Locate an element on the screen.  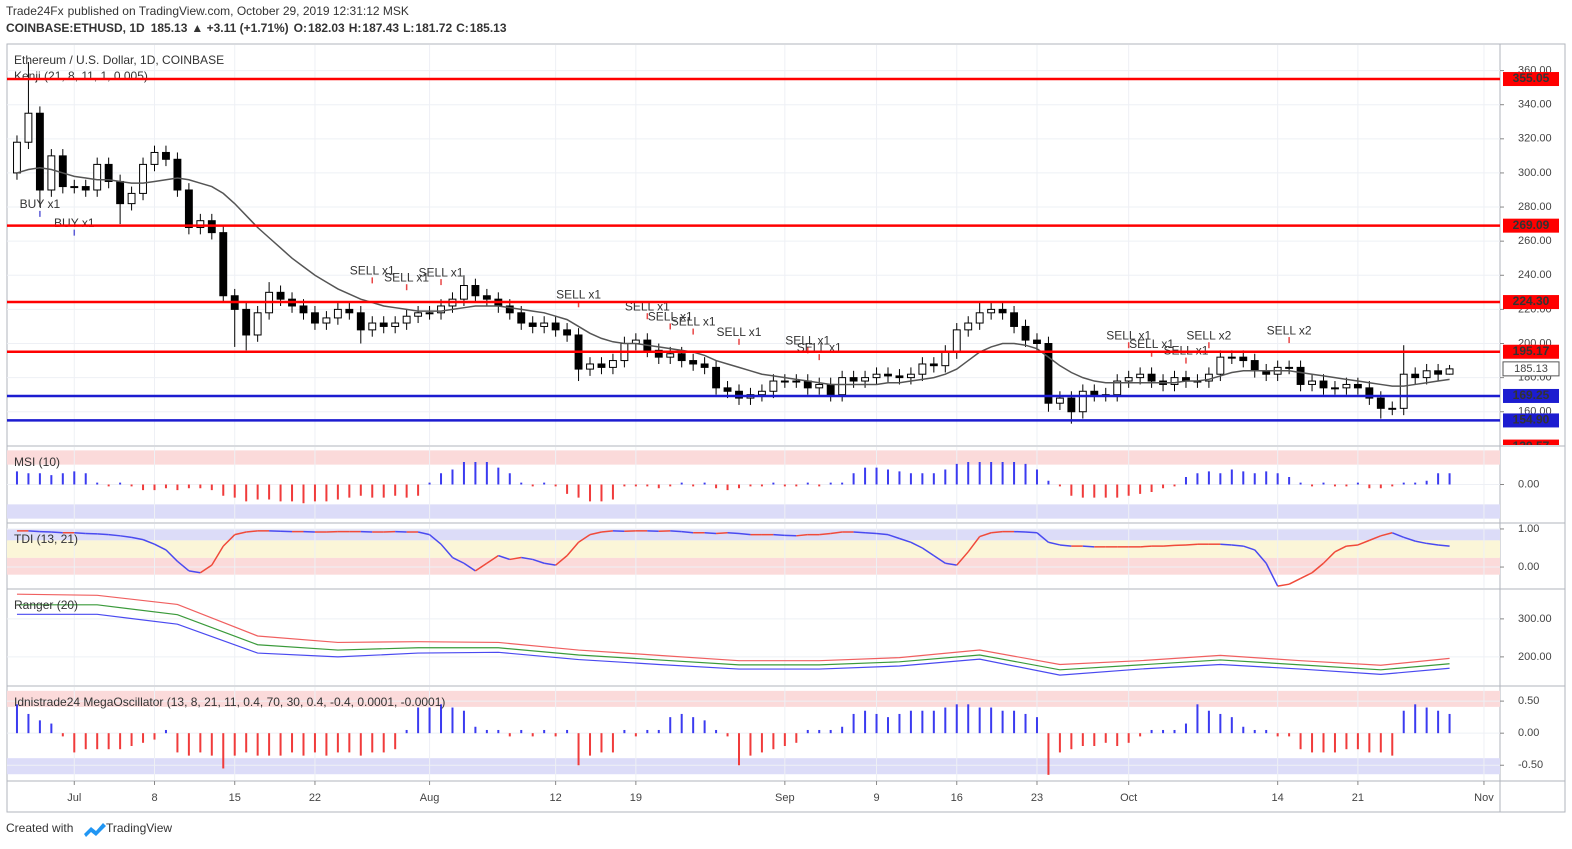
x-tick-label: 12 is located at coordinates (556, 798).